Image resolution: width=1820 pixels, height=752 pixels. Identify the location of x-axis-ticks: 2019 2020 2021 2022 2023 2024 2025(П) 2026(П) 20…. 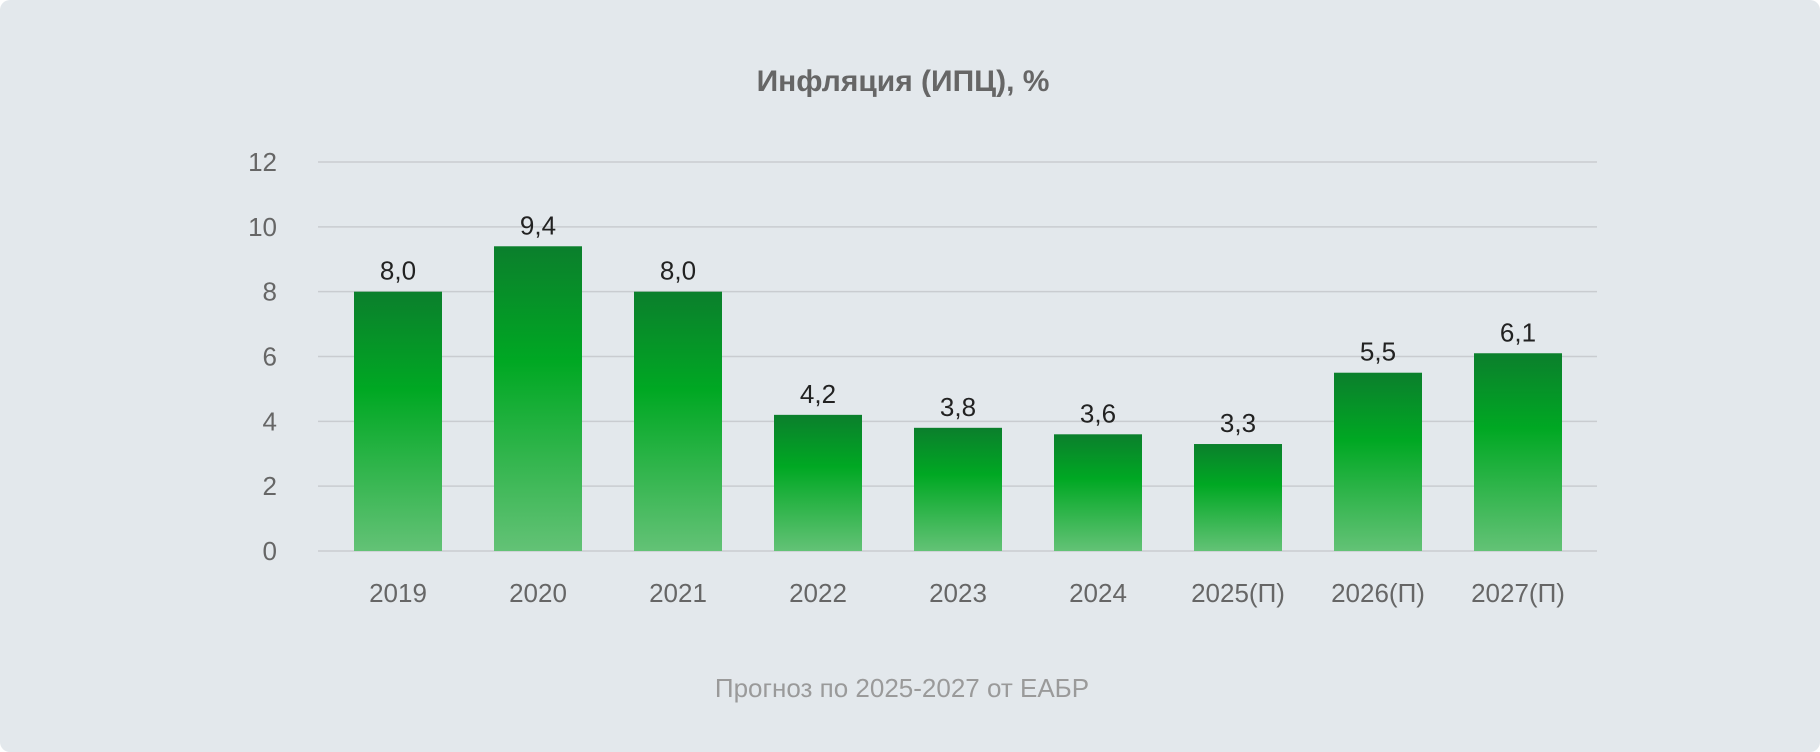
(967, 593).